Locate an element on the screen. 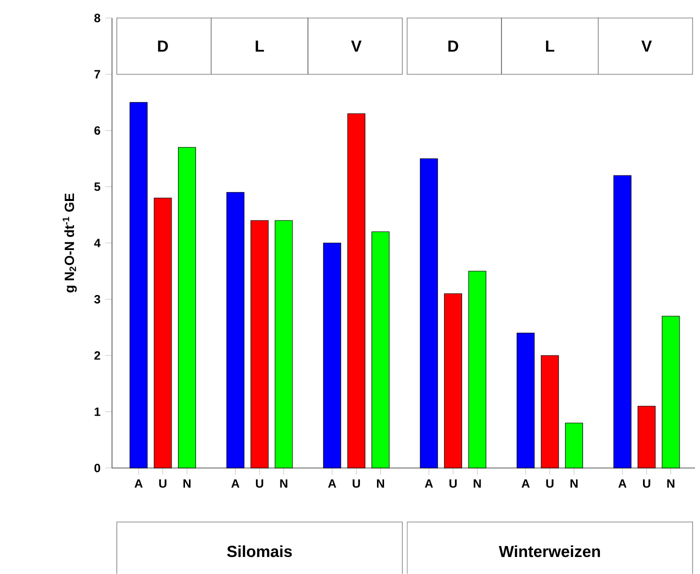 The image size is (700, 574). y-tick-label: 7 is located at coordinates (97, 74).